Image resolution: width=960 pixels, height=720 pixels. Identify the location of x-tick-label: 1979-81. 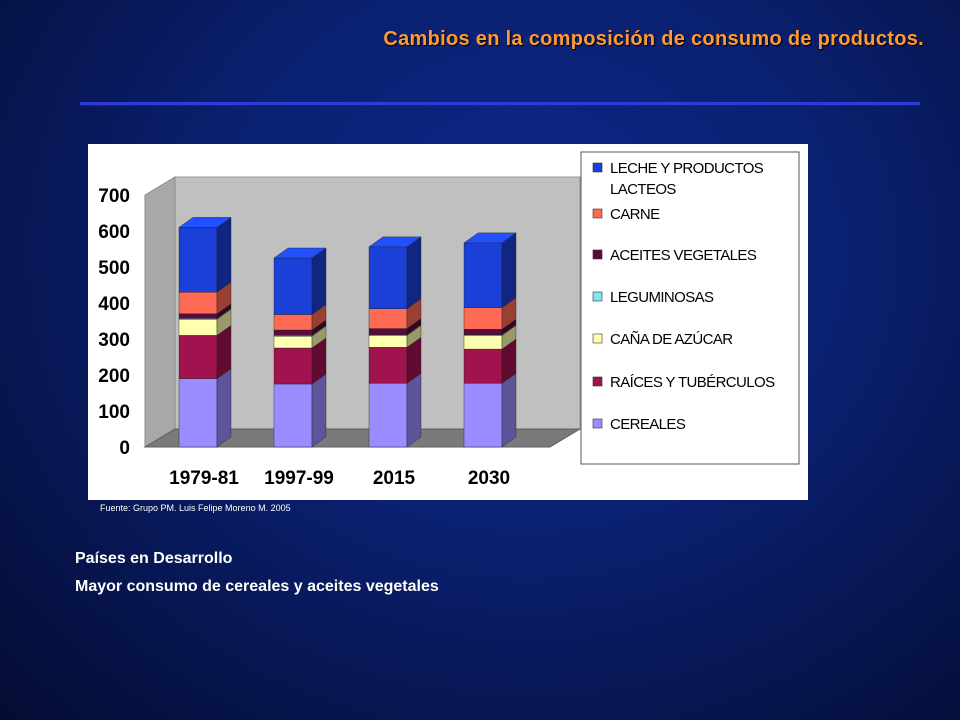
(204, 478).